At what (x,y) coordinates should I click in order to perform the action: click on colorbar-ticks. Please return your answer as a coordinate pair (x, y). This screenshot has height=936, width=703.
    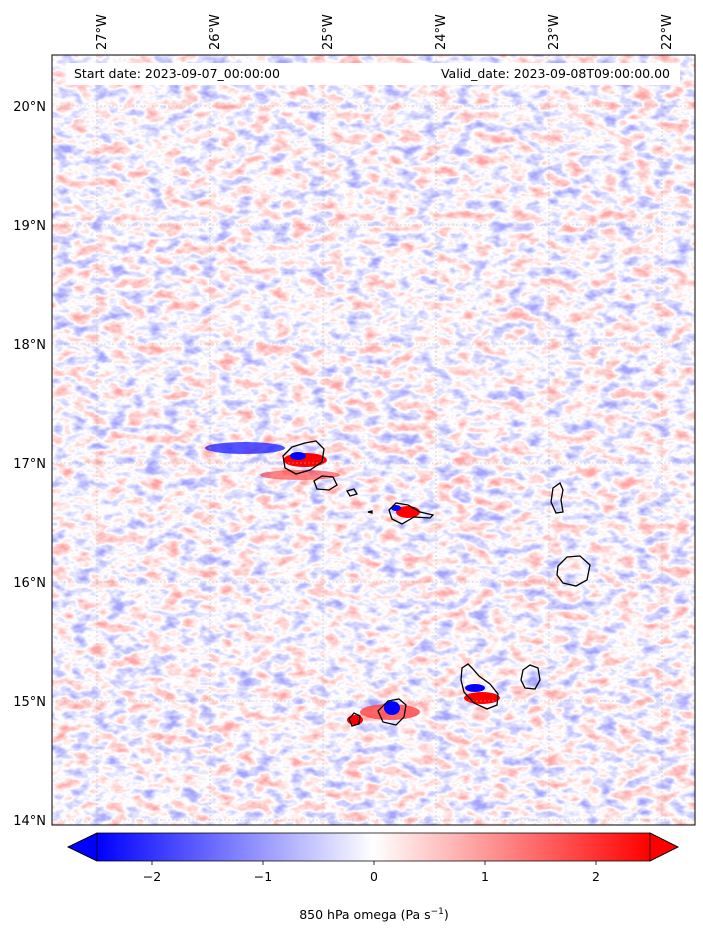
    Looking at the image, I should click on (374, 863).